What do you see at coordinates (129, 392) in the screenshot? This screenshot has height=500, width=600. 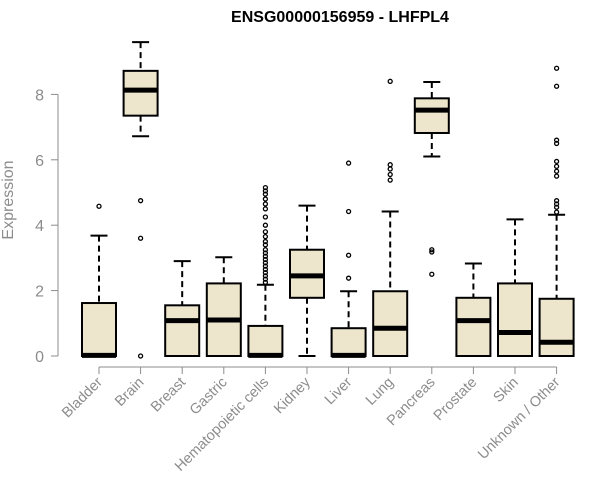 I see `x-tick-label: Brain` at bounding box center [129, 392].